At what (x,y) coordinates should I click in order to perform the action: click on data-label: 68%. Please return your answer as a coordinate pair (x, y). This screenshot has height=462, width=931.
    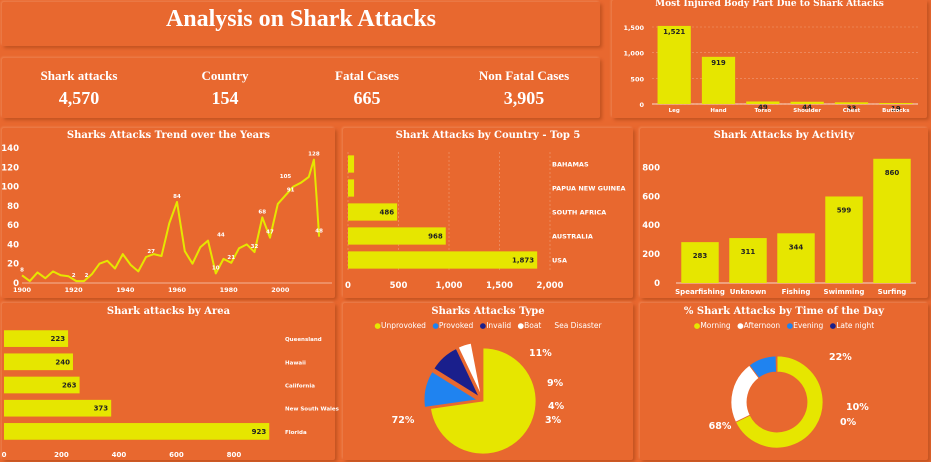
    Looking at the image, I should click on (720, 426).